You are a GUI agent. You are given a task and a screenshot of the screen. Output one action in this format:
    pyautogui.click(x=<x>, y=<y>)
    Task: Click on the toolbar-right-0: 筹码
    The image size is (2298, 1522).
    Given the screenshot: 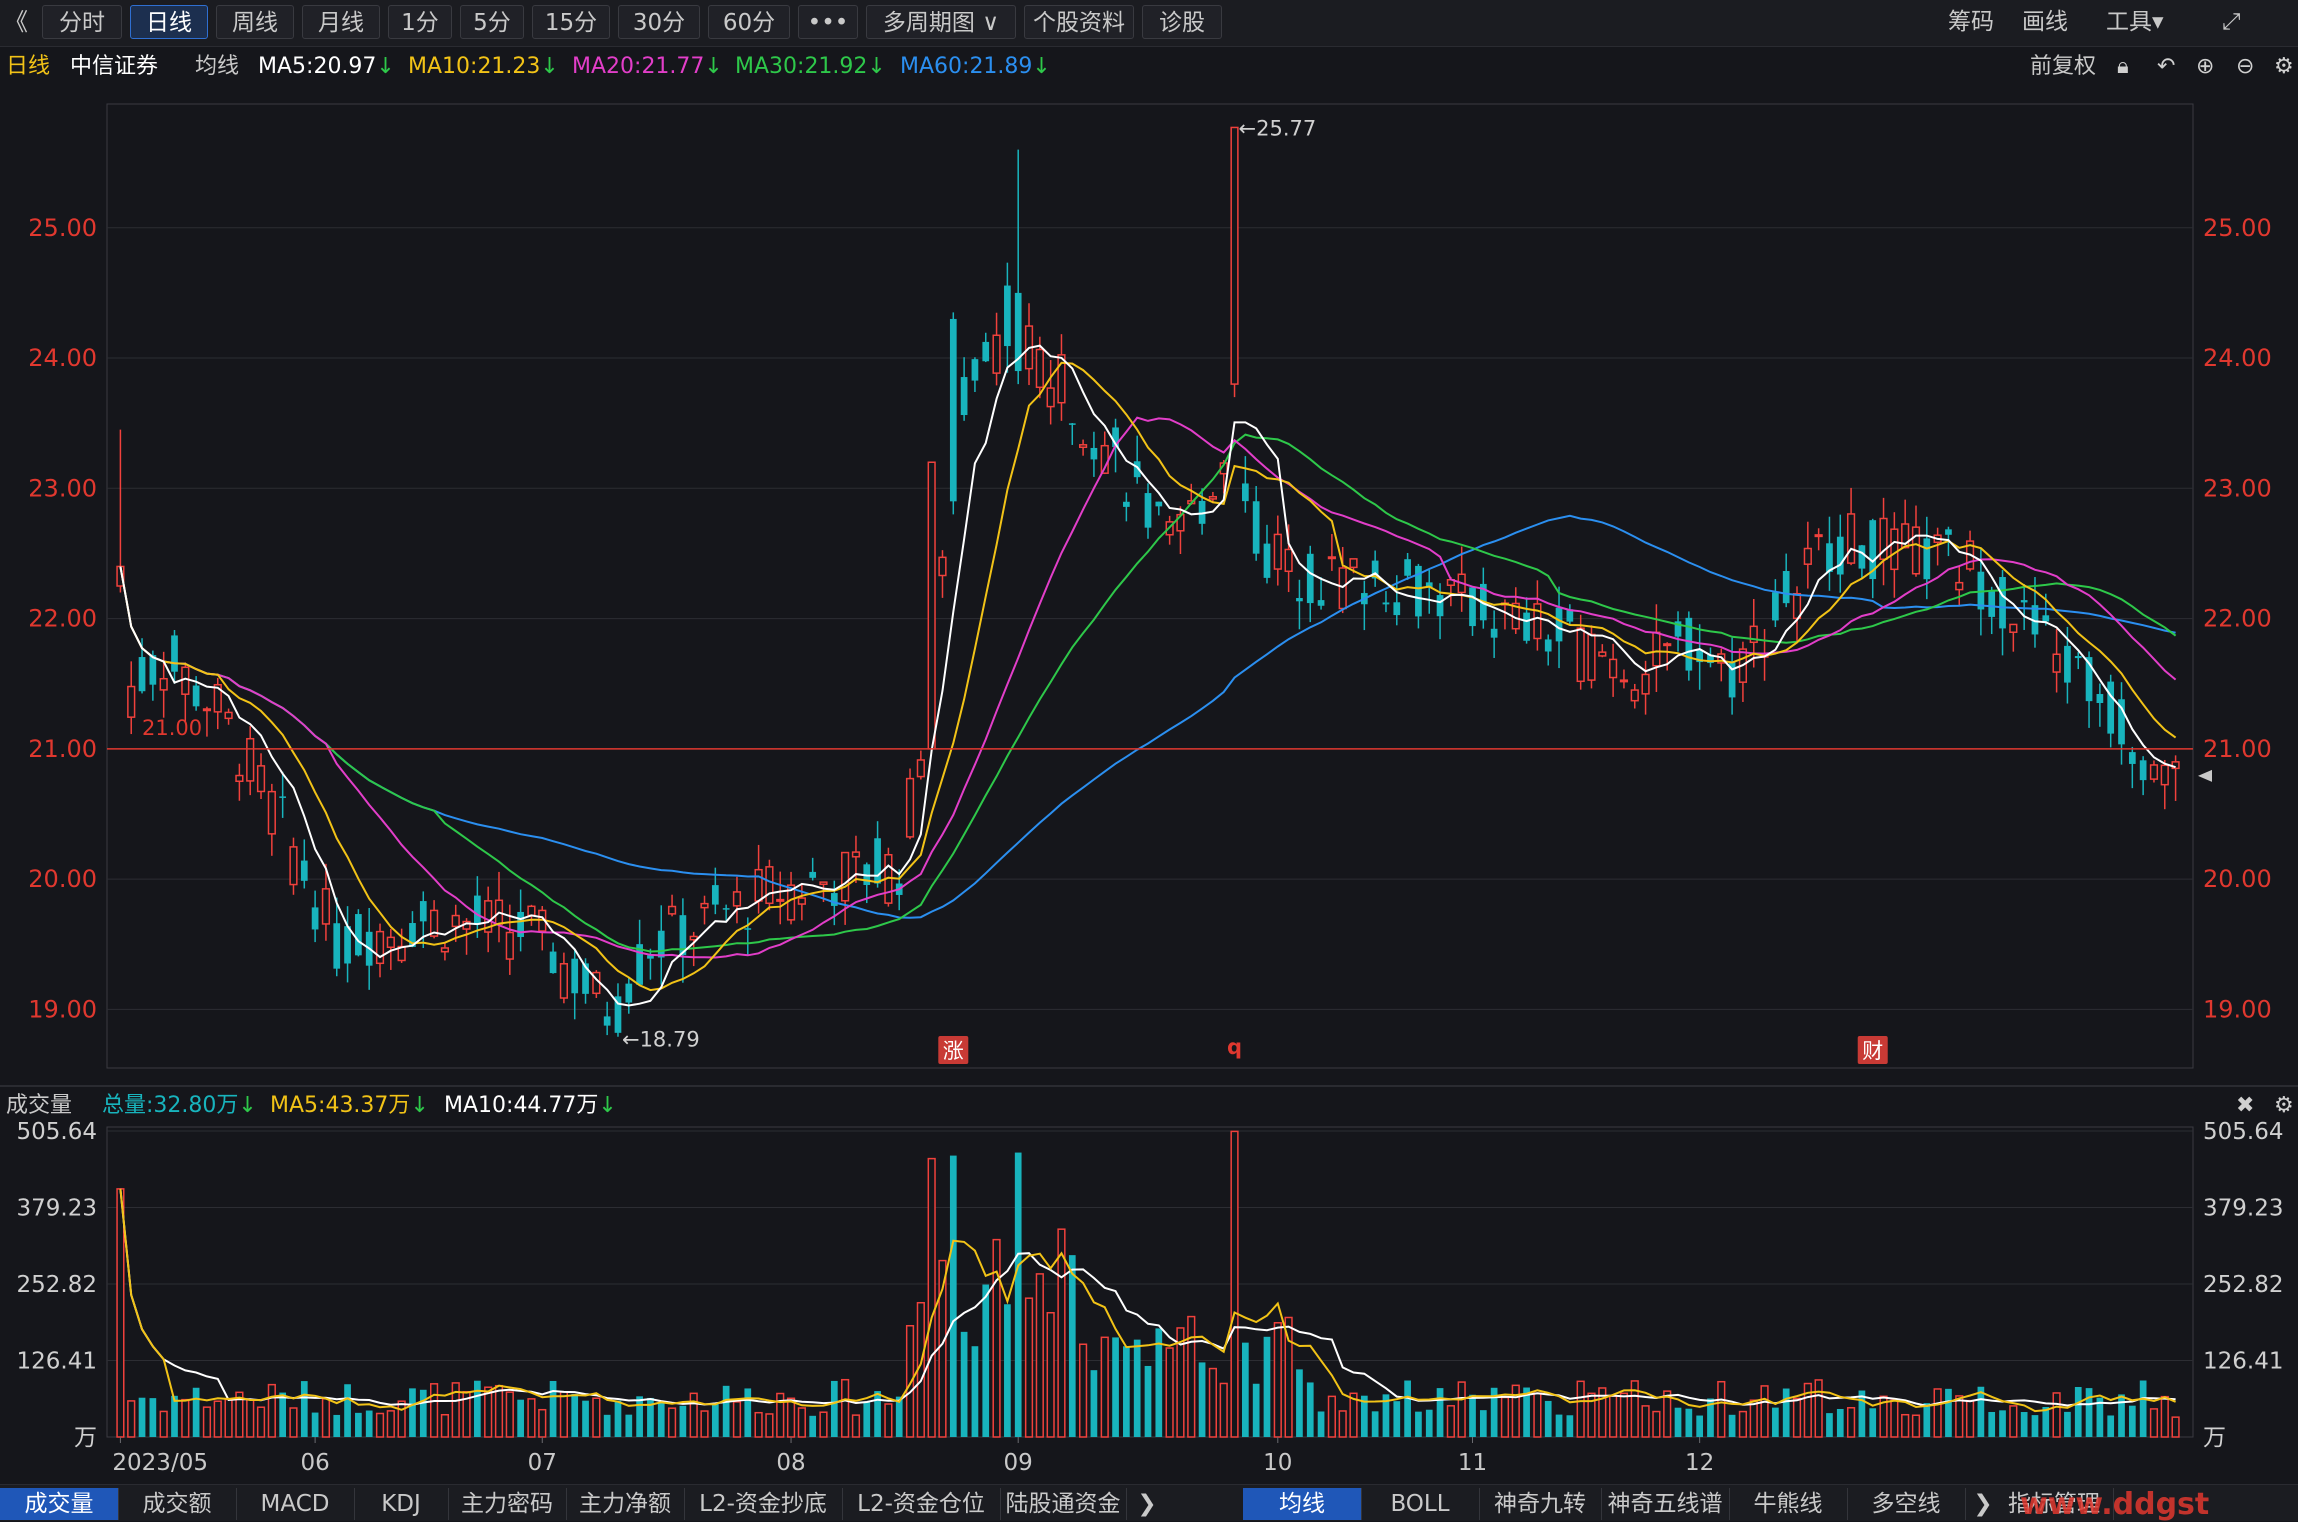 What is the action you would take?
    pyautogui.click(x=1971, y=22)
    